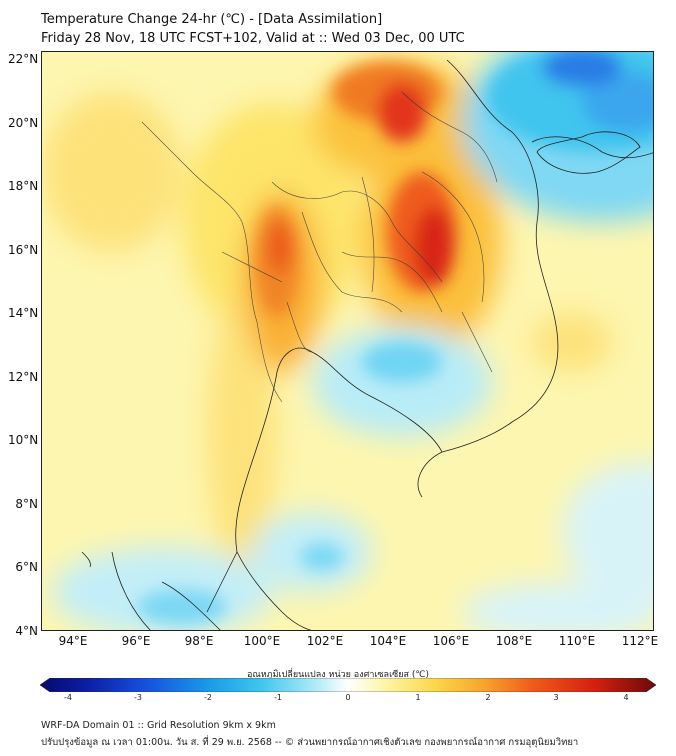  I want to click on colorbar-tick: 4, so click(626, 697).